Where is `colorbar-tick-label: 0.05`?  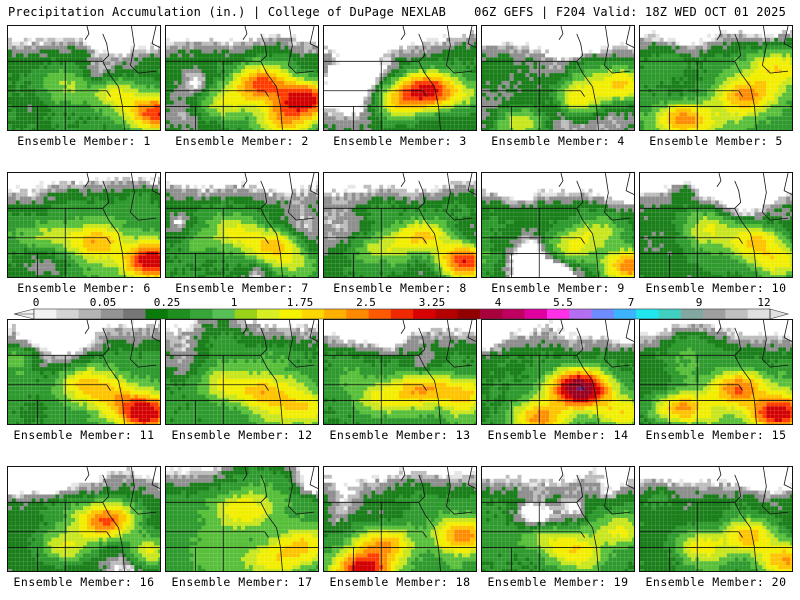
colorbar-tick-label: 0.05 is located at coordinates (103, 302).